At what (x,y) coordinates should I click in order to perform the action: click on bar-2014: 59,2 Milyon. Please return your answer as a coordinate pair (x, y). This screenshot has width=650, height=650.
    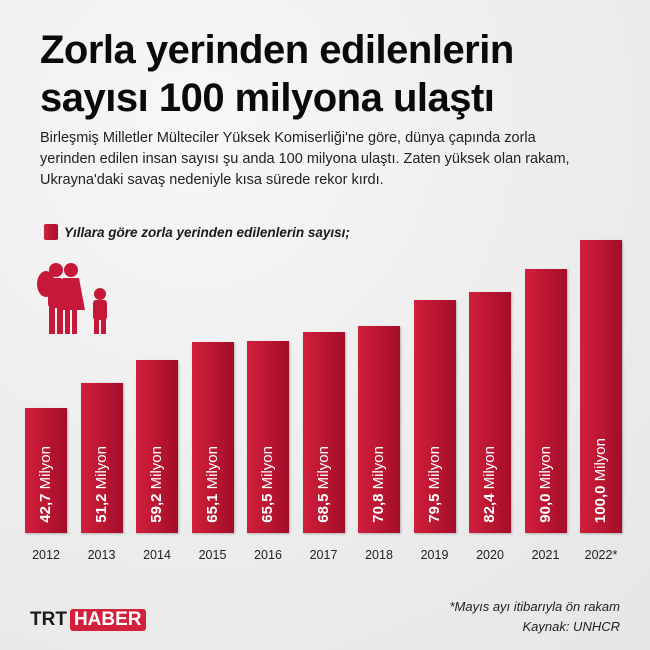
    Looking at the image, I should click on (157, 446).